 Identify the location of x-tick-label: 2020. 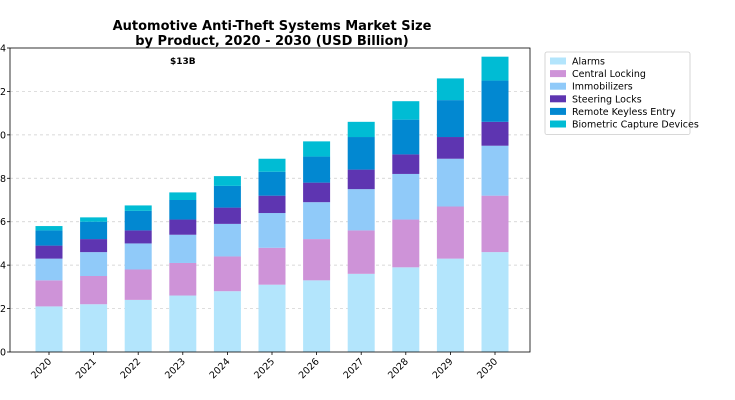
(41, 368).